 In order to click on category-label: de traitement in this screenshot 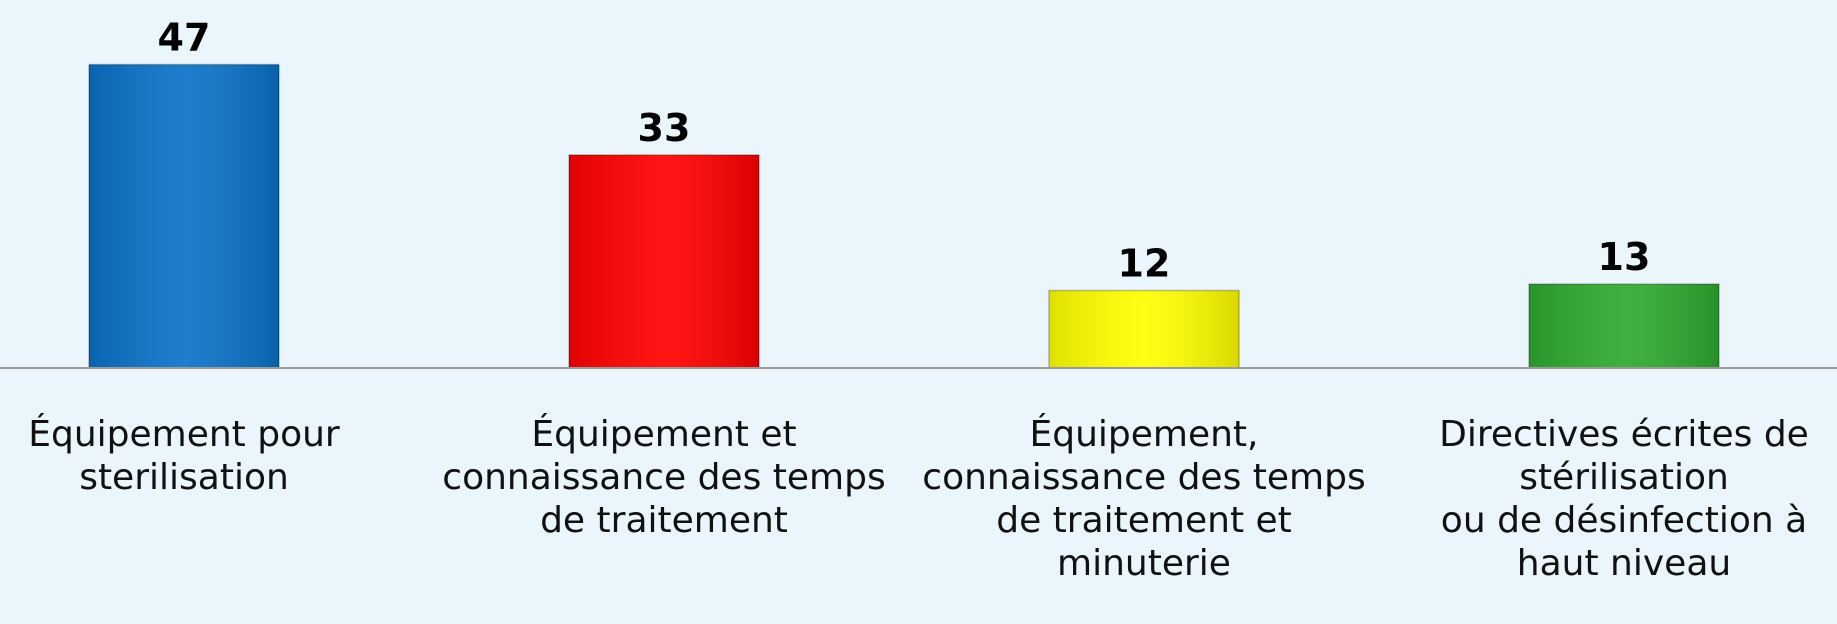, I will do `click(664, 520)`.